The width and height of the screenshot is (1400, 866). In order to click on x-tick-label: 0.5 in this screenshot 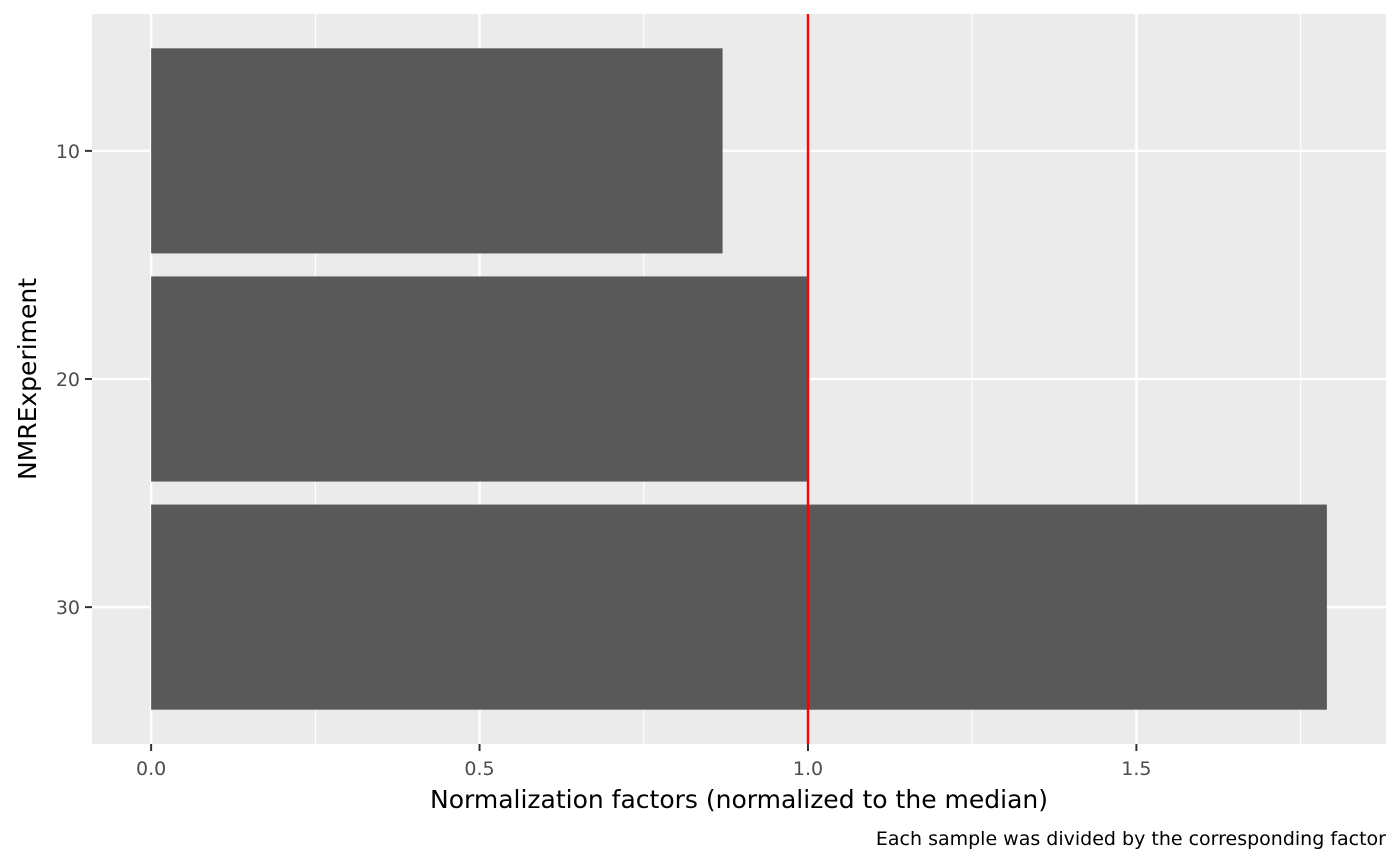, I will do `click(479, 769)`.